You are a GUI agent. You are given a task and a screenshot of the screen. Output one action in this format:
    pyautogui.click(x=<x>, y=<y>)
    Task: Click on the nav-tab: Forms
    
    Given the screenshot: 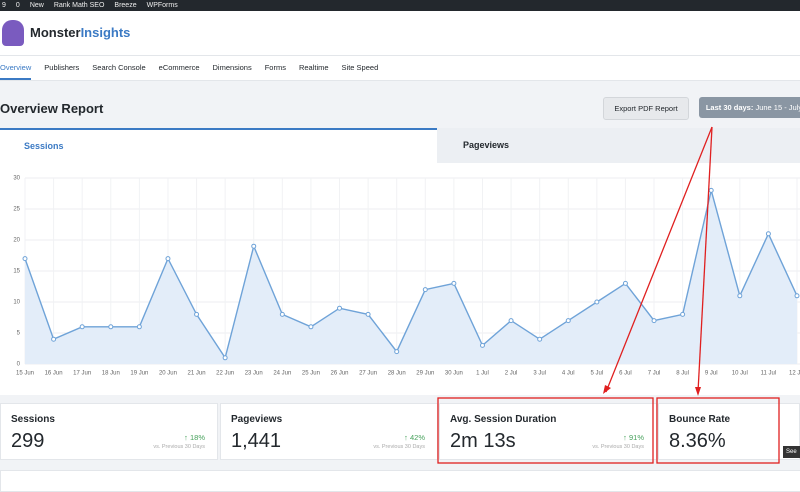 What is the action you would take?
    pyautogui.click(x=275, y=67)
    